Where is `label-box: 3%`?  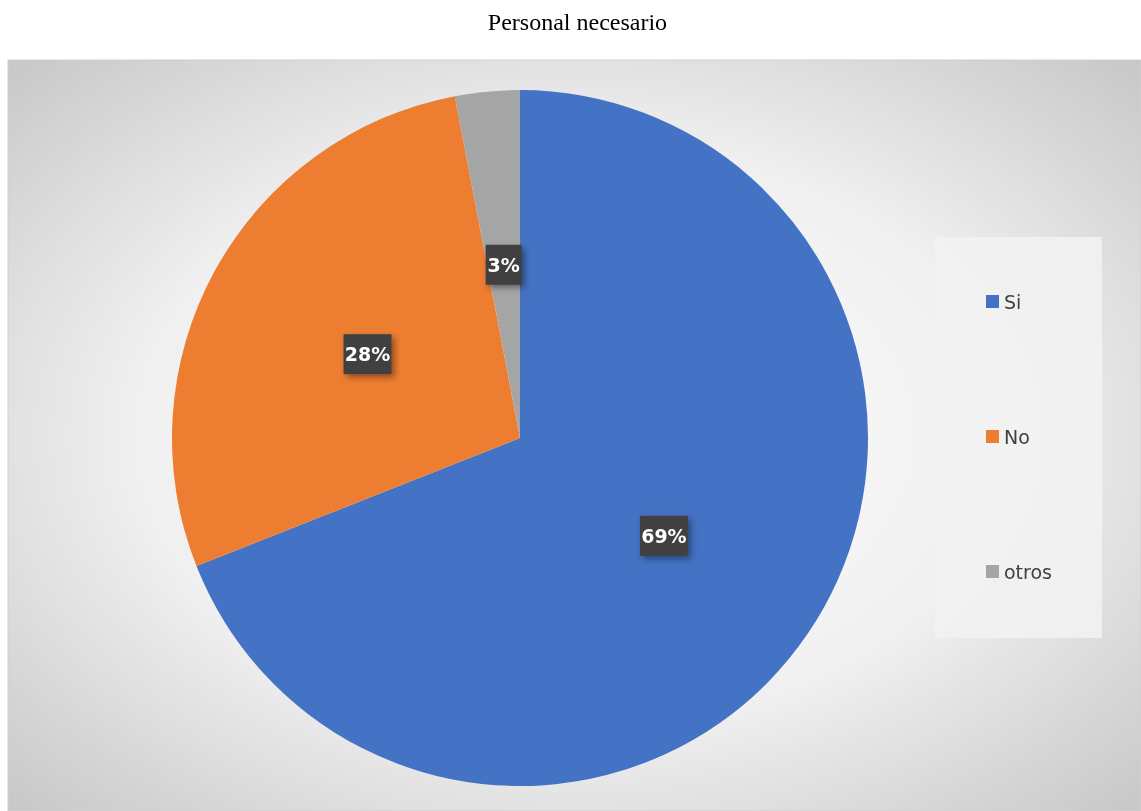 label-box: 3% is located at coordinates (503, 264).